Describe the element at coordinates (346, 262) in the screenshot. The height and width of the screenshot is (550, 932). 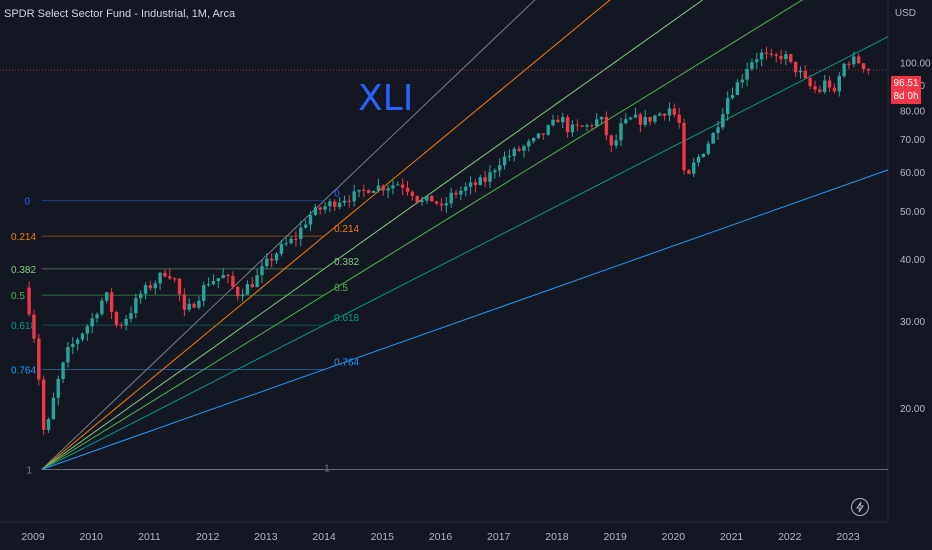
I see `fib-level-label-right: 0.382` at that location.